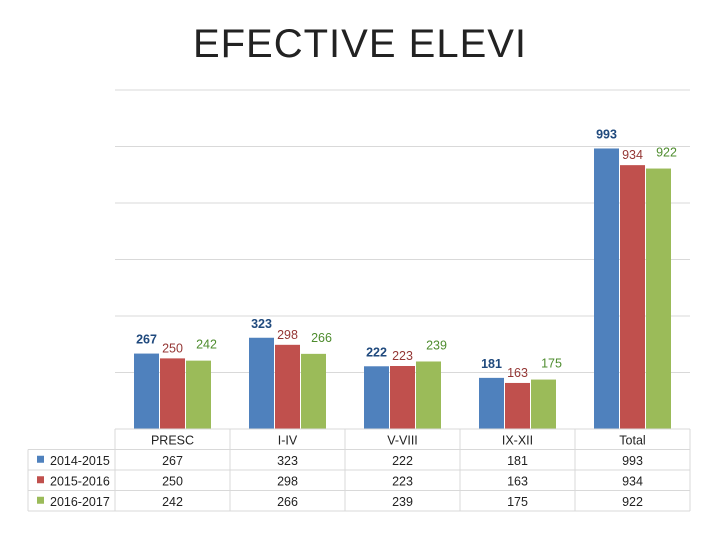  What do you see at coordinates (517, 461) in the screenshot?
I see `table-cell: 181` at bounding box center [517, 461].